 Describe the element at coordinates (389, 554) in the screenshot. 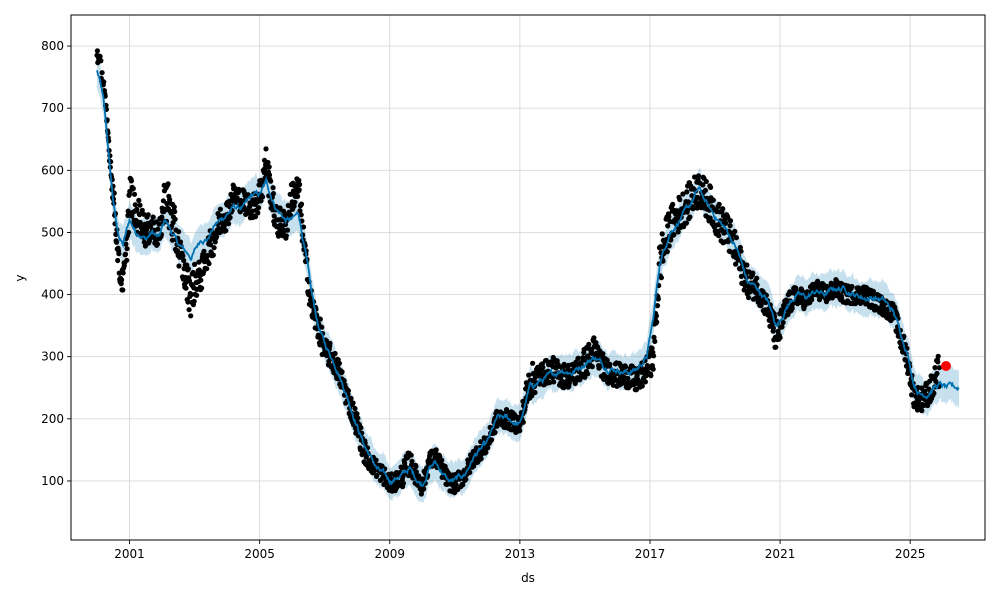

I see `x-tick-label: 2009` at that location.